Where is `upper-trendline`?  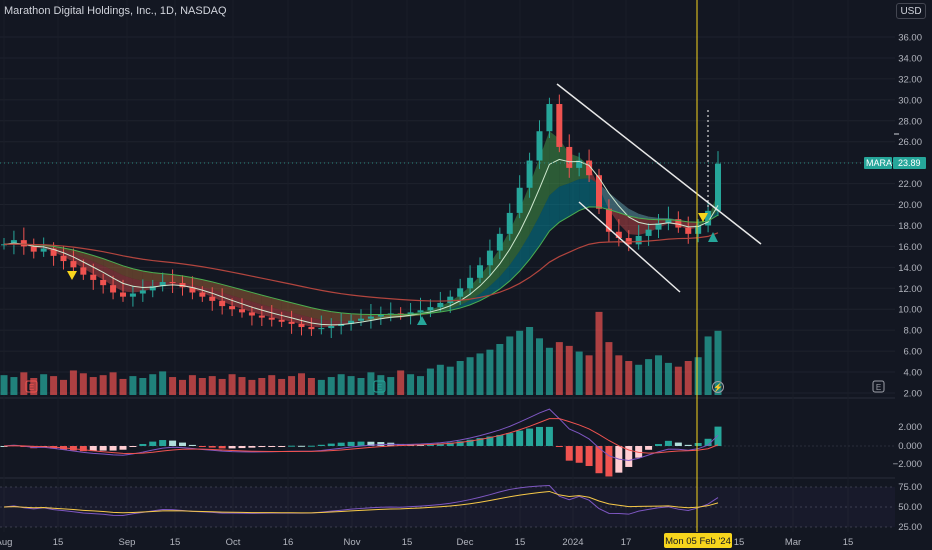 upper-trendline is located at coordinates (659, 164).